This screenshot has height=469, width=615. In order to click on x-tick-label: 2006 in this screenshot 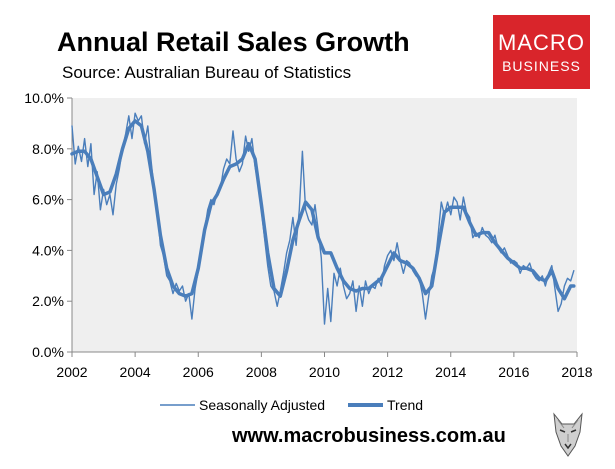, I will do `click(198, 372)`.